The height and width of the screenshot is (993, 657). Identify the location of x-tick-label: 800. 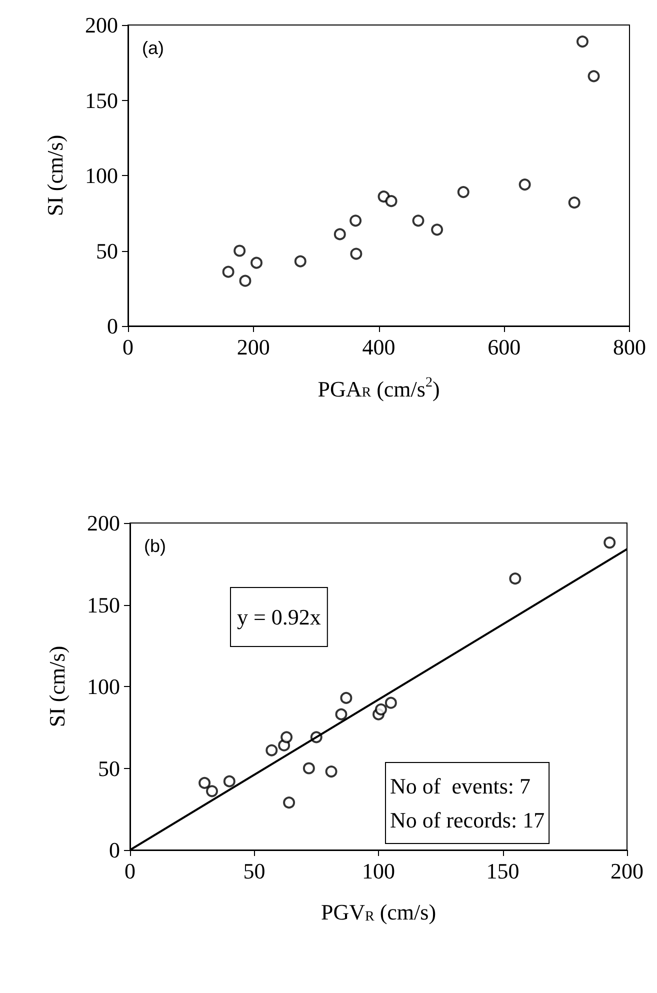
(629, 347).